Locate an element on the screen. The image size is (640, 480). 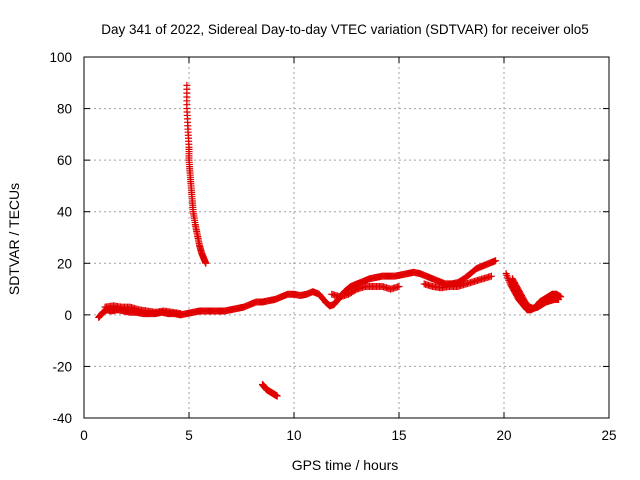
y-tick-label: 40 is located at coordinates (64, 212).